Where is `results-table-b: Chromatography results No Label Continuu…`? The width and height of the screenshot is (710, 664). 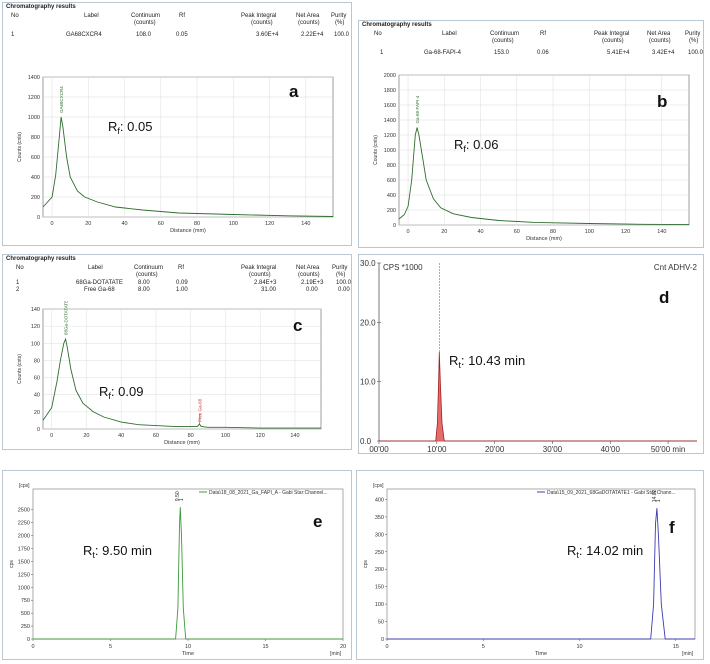
results-table-b: Chromatography results No Label Continuu… is located at coordinates (533, 44).